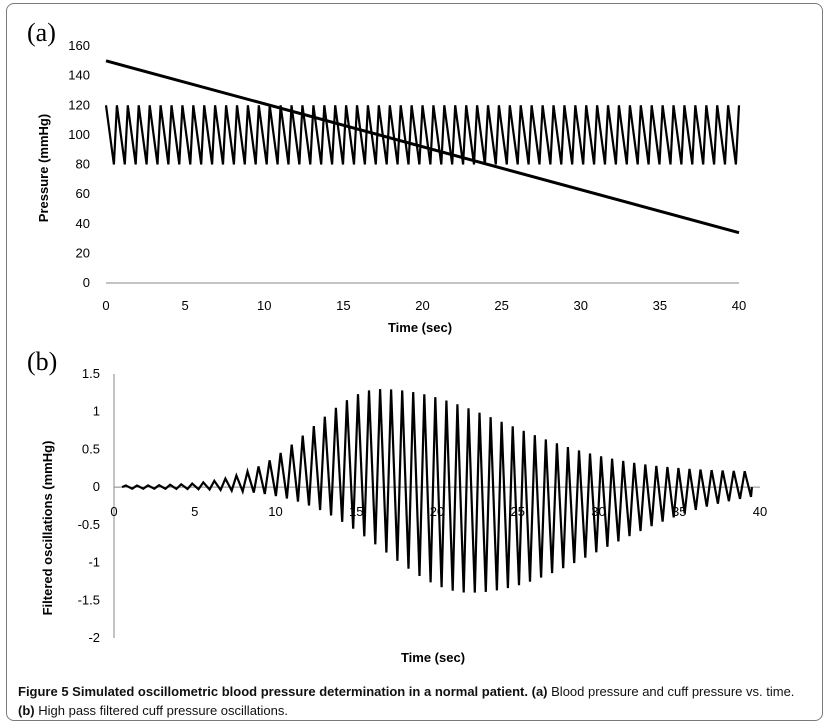 The height and width of the screenshot is (726, 829). What do you see at coordinates (185, 305) in the screenshot?
I see `chart-a-x-tick-label: 5` at bounding box center [185, 305].